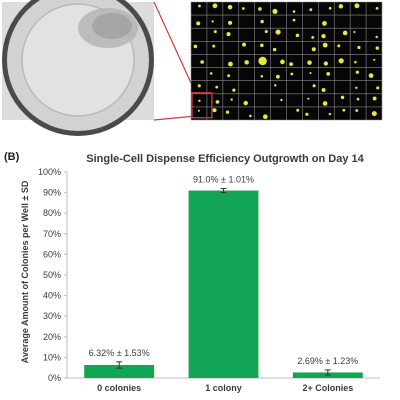  What do you see at coordinates (327, 388) in the screenshot?
I see `x-tick-label: 2+ Colonies` at bounding box center [327, 388].